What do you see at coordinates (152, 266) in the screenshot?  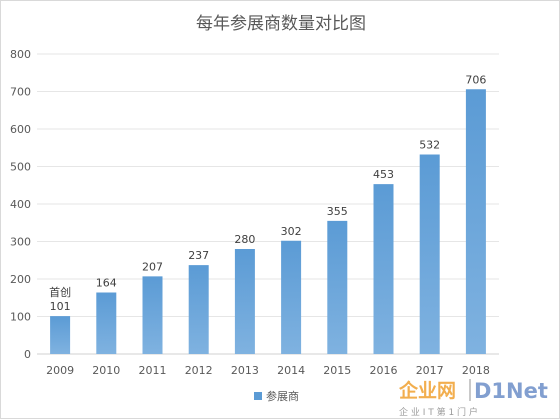 I see `data-label-2011: 207` at bounding box center [152, 266].